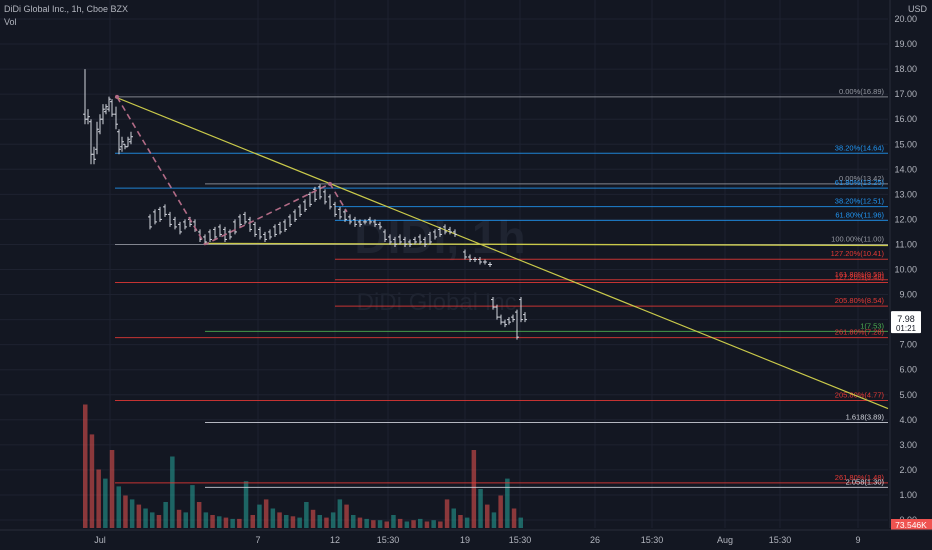 Image resolution: width=932 pixels, height=550 pixels. What do you see at coordinates (905, 270) in the screenshot?
I see `price-axis-tick: 10.00` at bounding box center [905, 270].